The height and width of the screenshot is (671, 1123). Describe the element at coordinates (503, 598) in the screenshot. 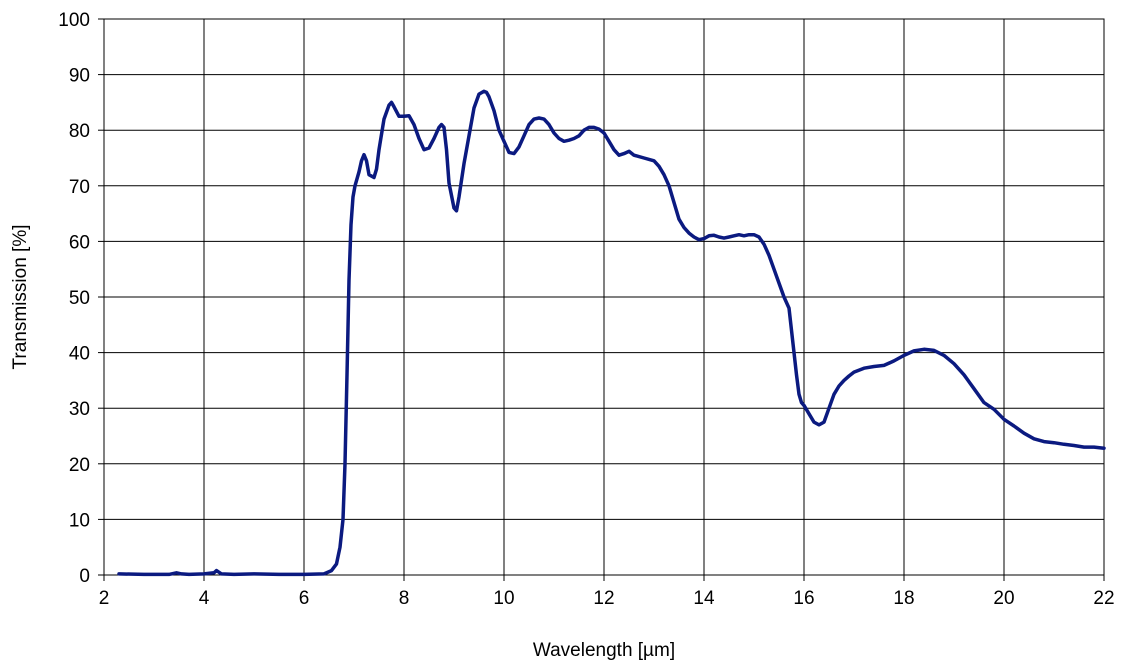

I see `x-tick-label: 10` at that location.